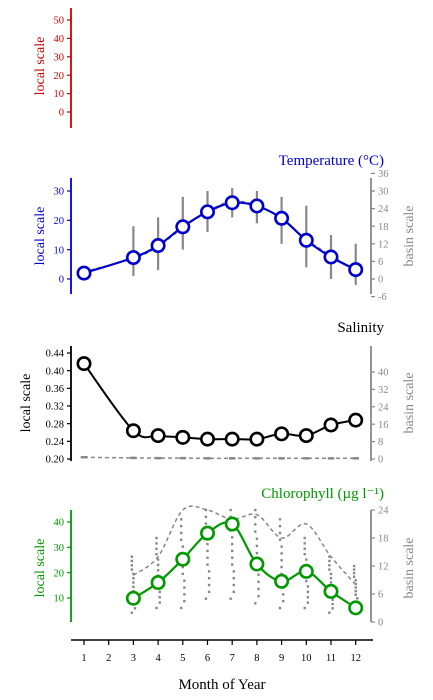  What do you see at coordinates (158, 658) in the screenshot?
I see `x-axis-tick-label: 4` at bounding box center [158, 658].